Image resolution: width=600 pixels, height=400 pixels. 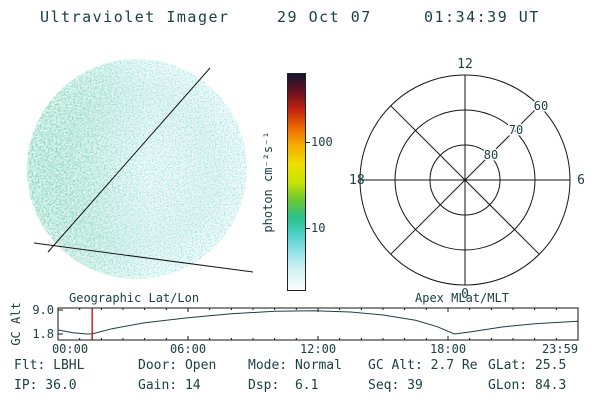 I want to click on header-date: 29 Oct 07, so click(x=324, y=17).